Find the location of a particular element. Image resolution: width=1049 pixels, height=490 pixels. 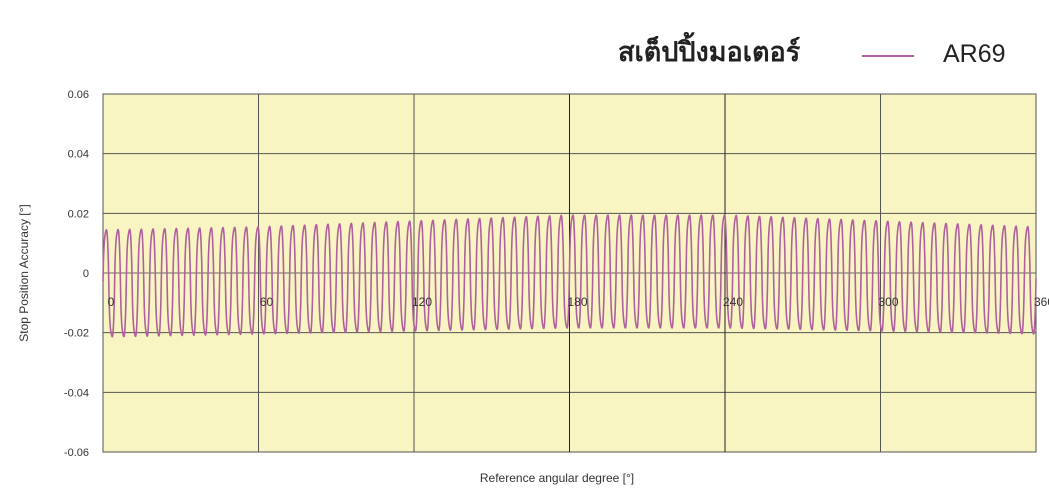

x-tick-label: 180 is located at coordinates (577, 302).